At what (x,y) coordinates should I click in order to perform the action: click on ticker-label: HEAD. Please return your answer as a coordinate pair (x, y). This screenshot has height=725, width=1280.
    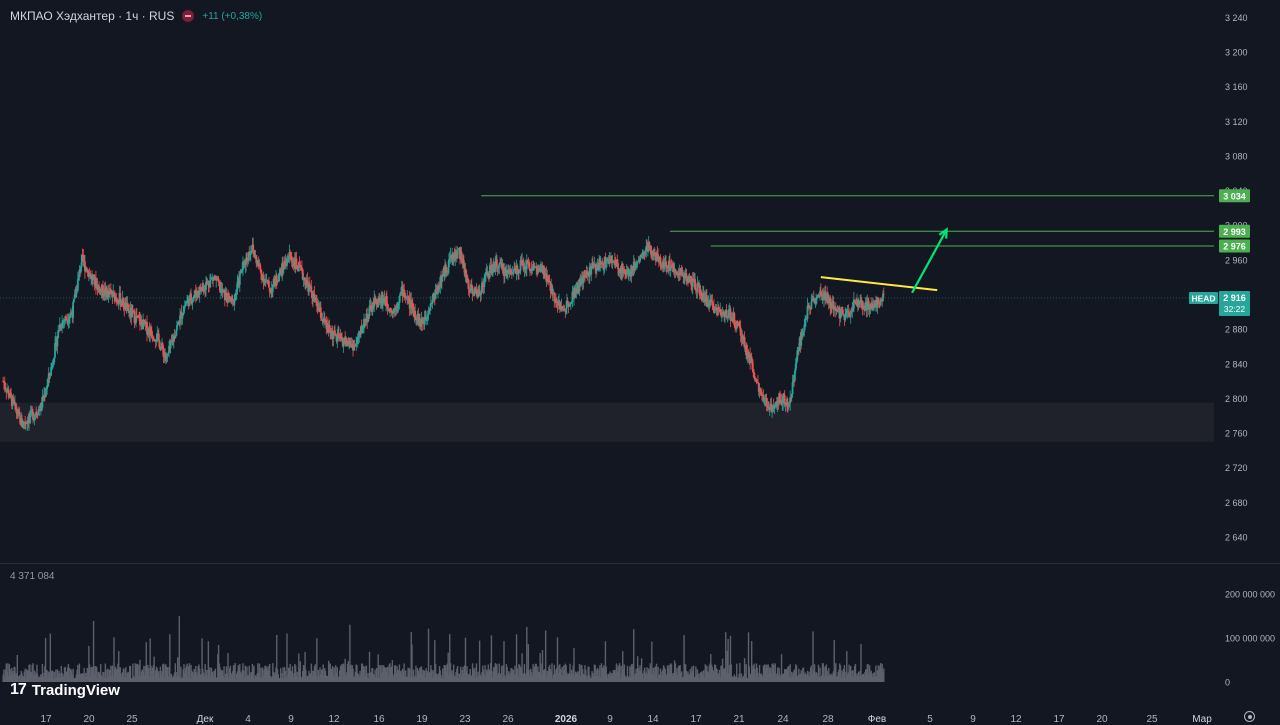
    Looking at the image, I should click on (1203, 298).